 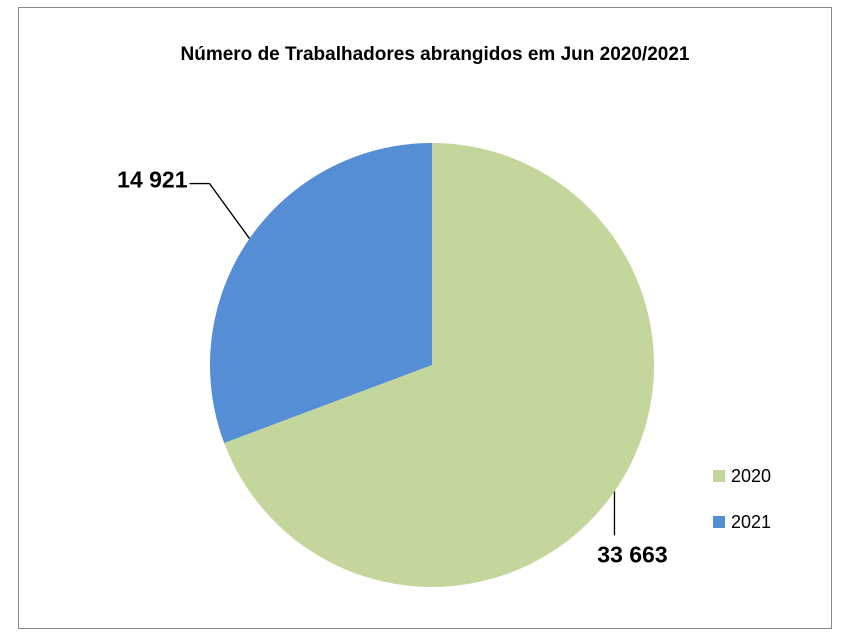 I want to click on pie-slice, so click(x=321, y=293).